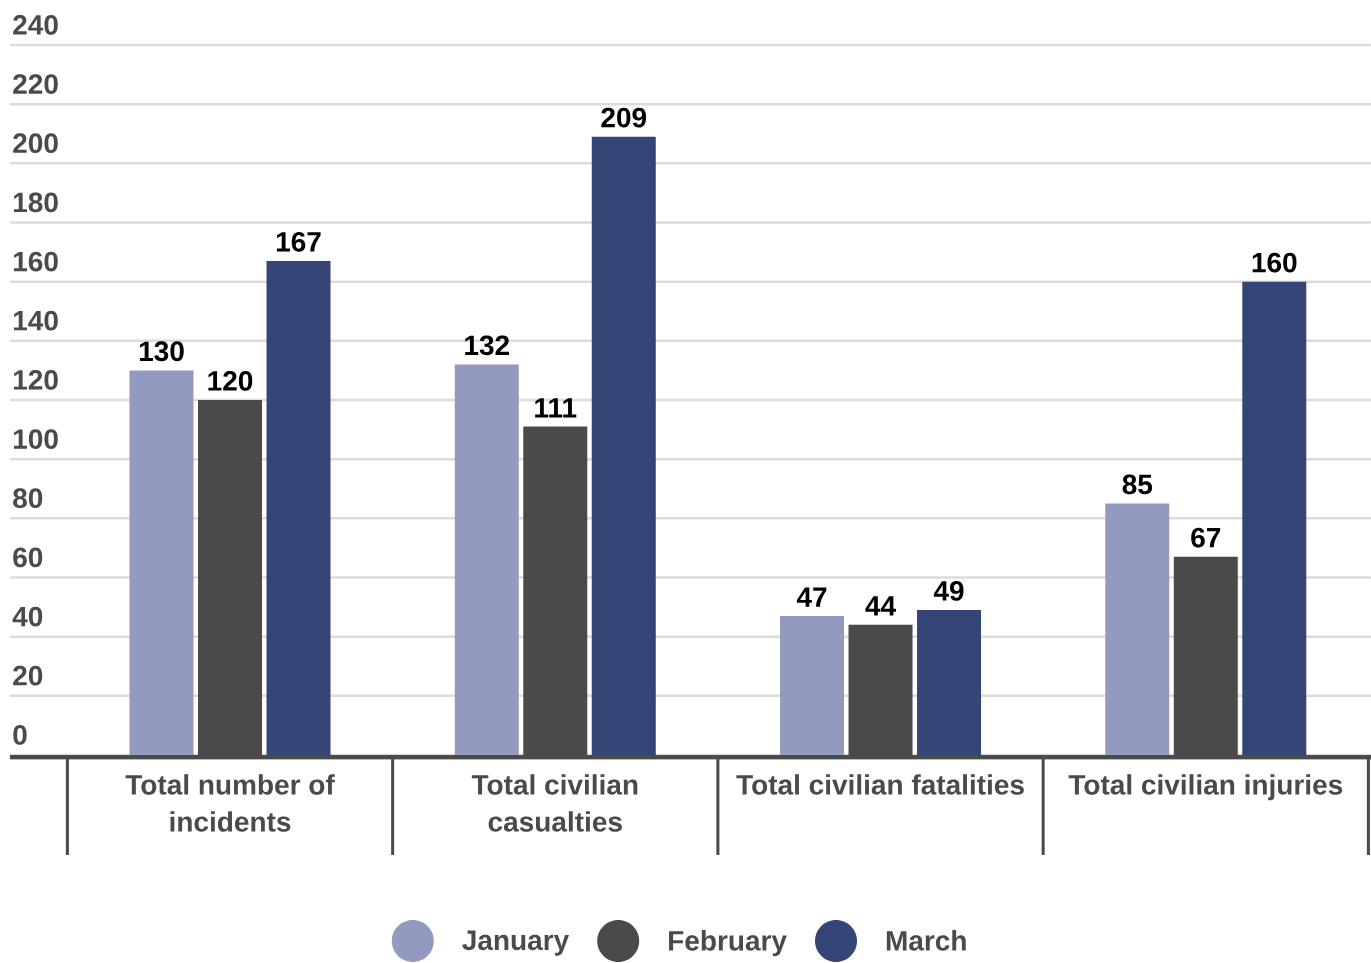 Image resolution: width=1371 pixels, height=963 pixels. I want to click on y-tick-label: 40, so click(27, 616).